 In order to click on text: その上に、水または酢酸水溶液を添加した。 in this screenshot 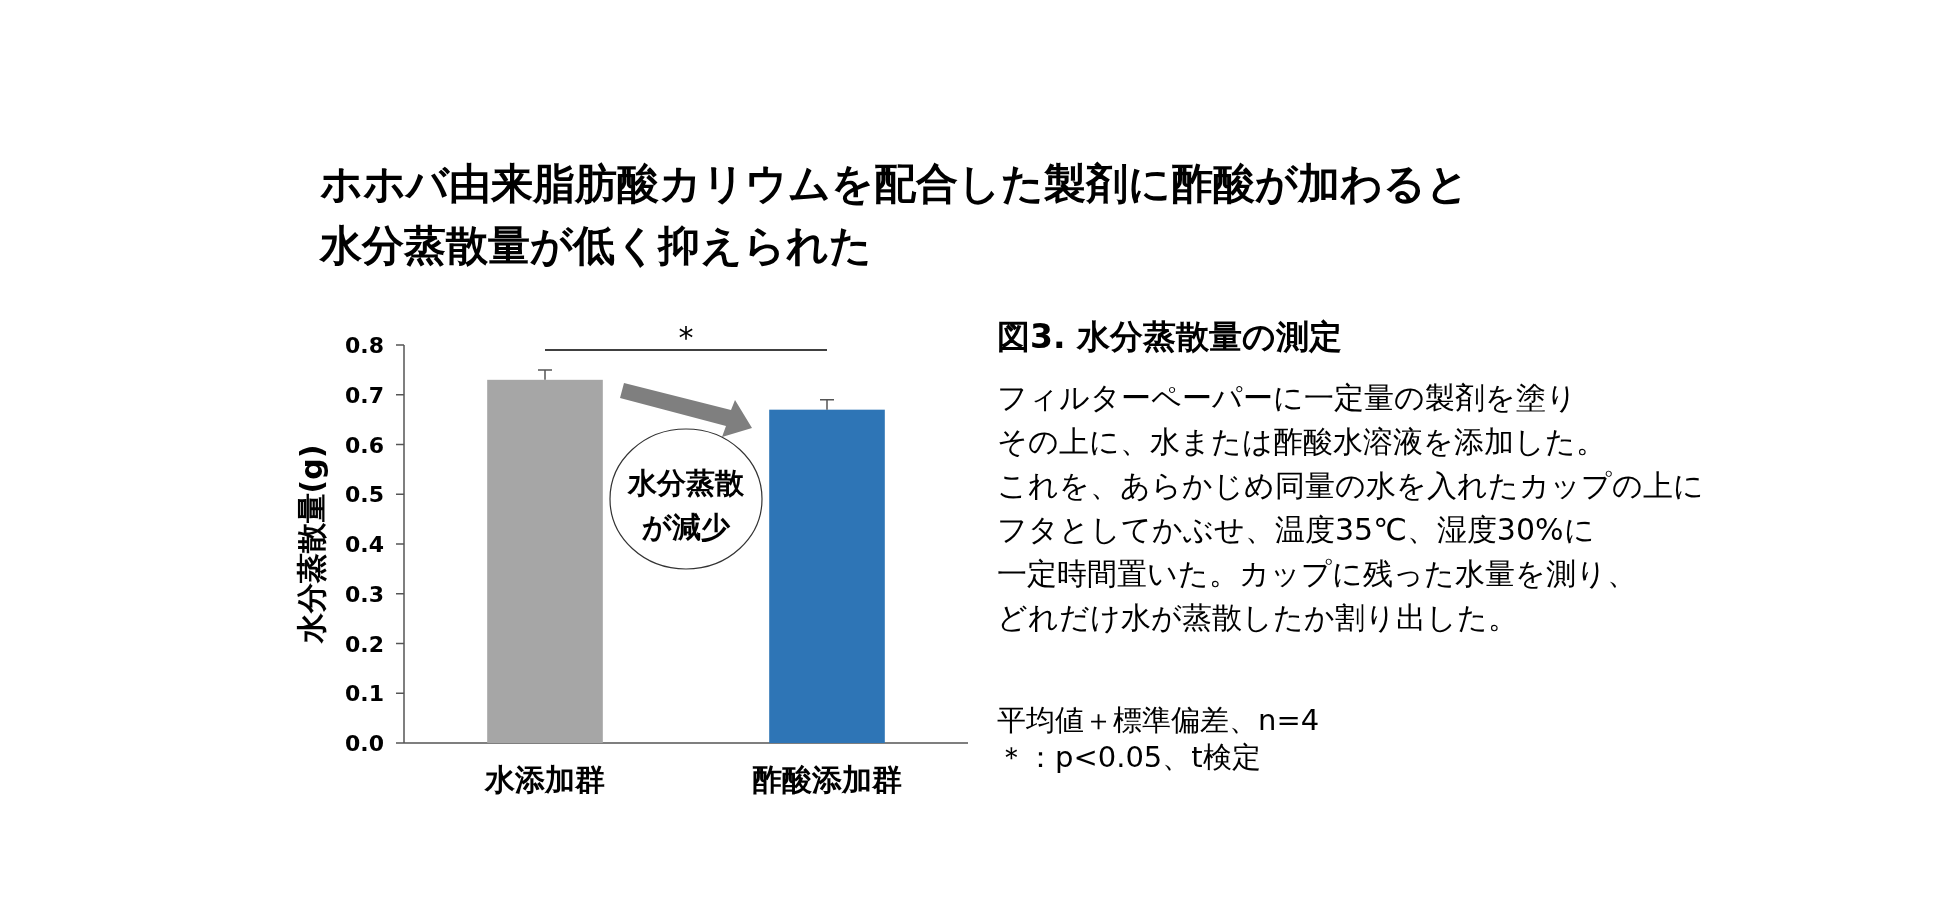, I will do `click(1301, 441)`.